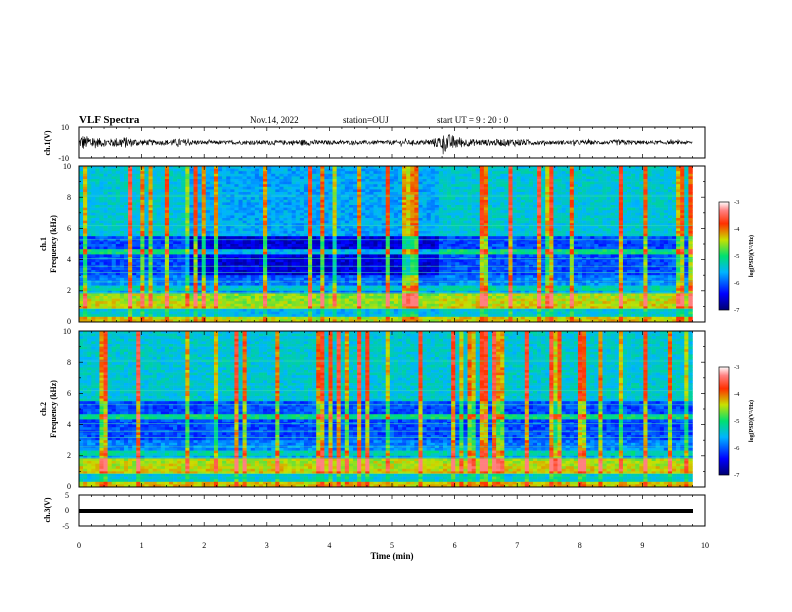  Describe the element at coordinates (751, 256) in the screenshot. I see `ch1-colorbar-label: log(PSD)(V²/Hz)` at that location.